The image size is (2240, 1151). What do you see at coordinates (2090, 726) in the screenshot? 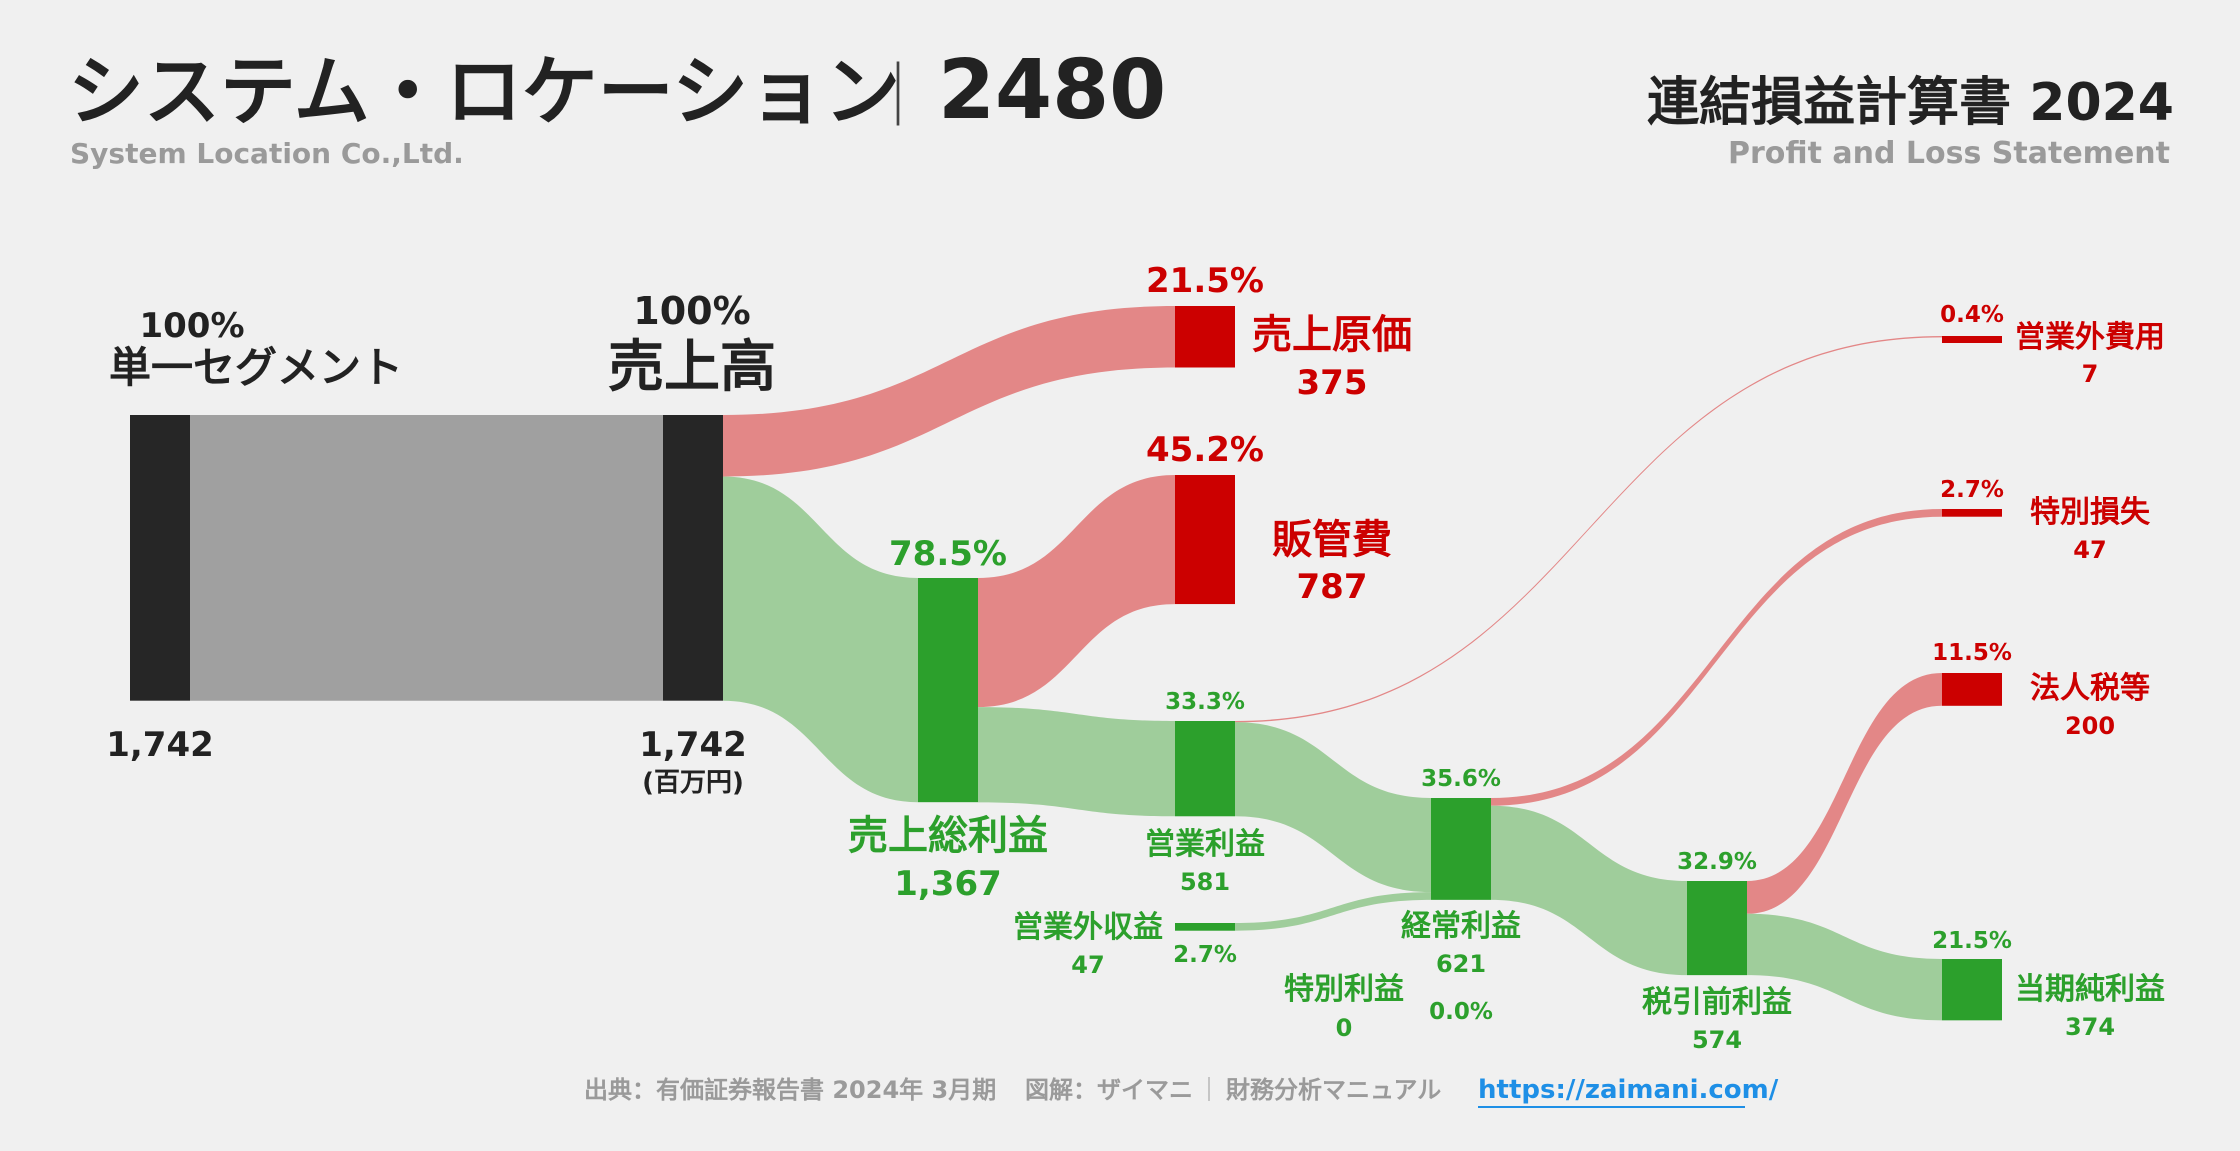
I see `income-tax-value: 200` at bounding box center [2090, 726].